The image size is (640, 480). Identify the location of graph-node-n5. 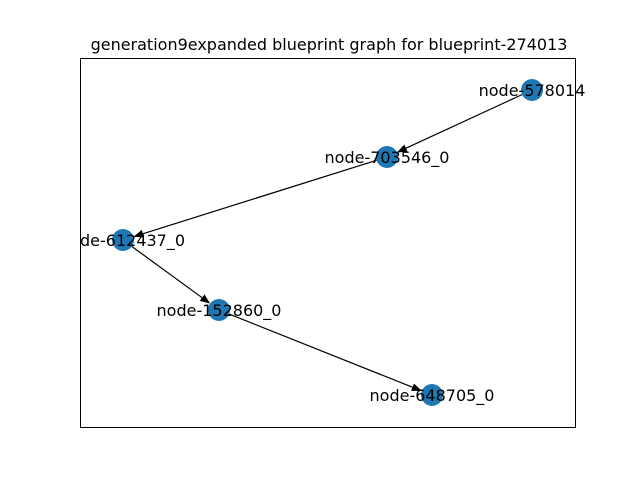
(432, 395).